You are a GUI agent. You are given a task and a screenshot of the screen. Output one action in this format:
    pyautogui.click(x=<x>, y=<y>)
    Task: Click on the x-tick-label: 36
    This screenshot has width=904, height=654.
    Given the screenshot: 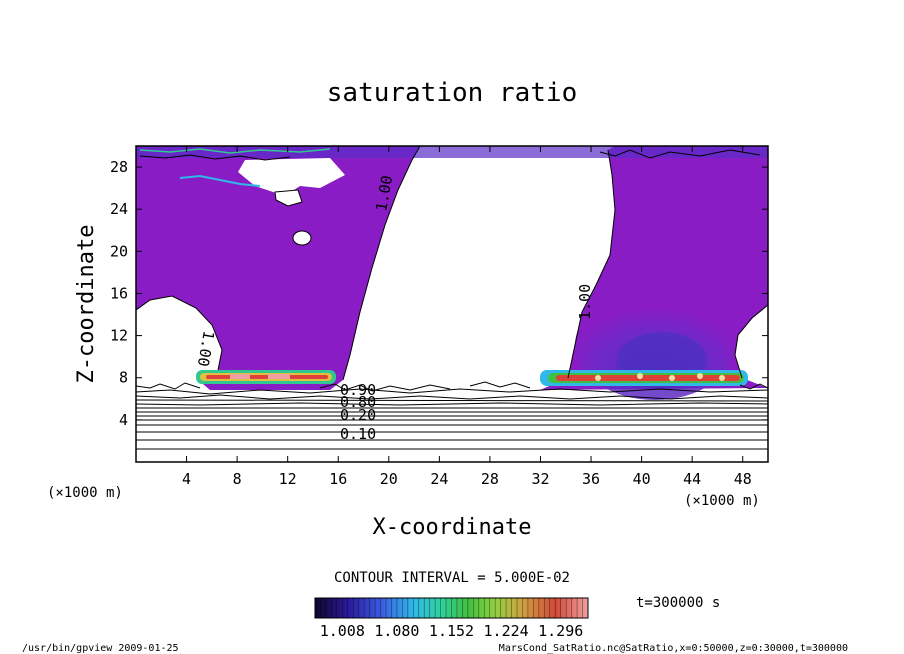 What is the action you would take?
    pyautogui.click(x=591, y=479)
    